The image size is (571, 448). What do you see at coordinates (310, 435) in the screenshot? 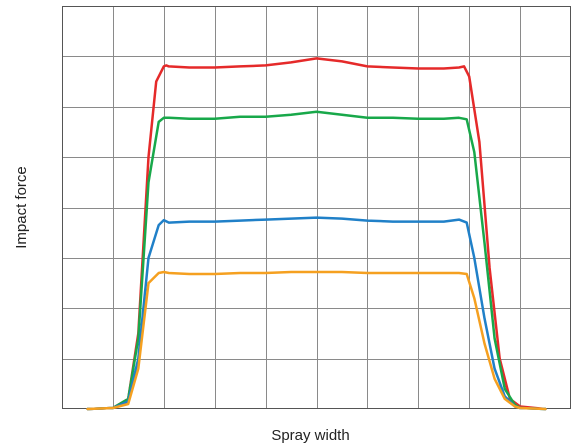
I see `x-axis-label: Spray width` at bounding box center [310, 435].